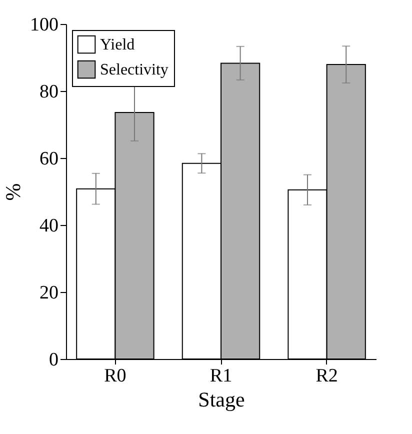  Describe the element at coordinates (13, 192) in the screenshot. I see `y-axis-title: %` at that location.